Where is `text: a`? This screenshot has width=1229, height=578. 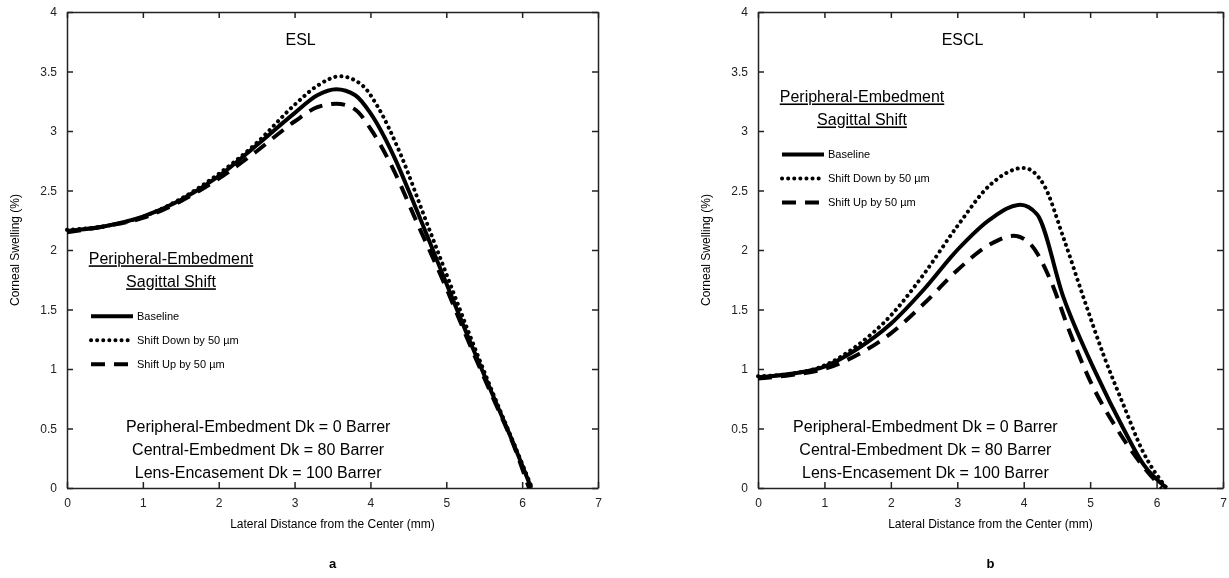
text: a is located at coordinates (332, 563).